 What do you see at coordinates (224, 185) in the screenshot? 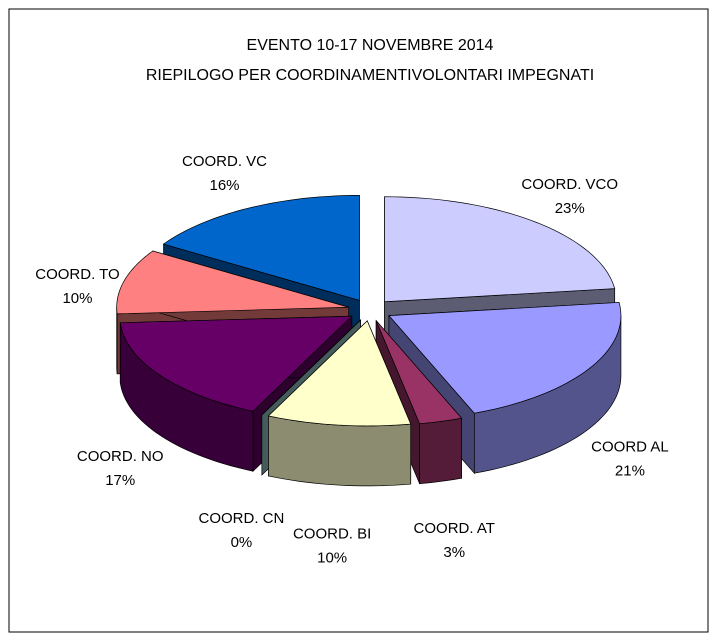
I see `slice-value-label: 16%` at bounding box center [224, 185].